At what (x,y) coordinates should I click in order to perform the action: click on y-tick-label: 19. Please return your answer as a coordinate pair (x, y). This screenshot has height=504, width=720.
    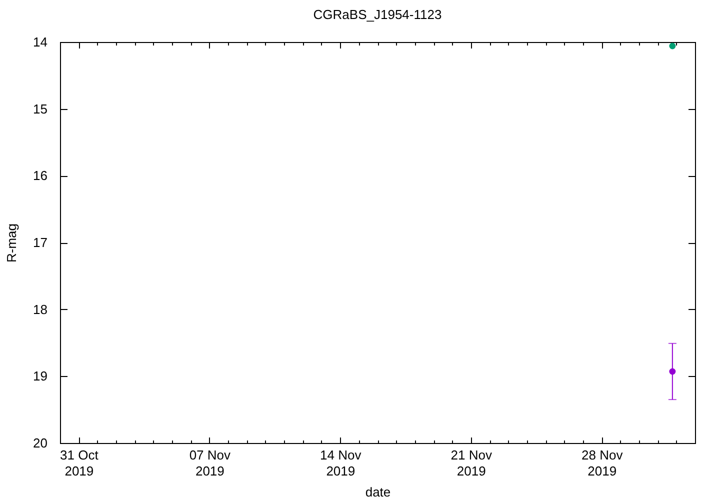
    Looking at the image, I should click on (40, 376).